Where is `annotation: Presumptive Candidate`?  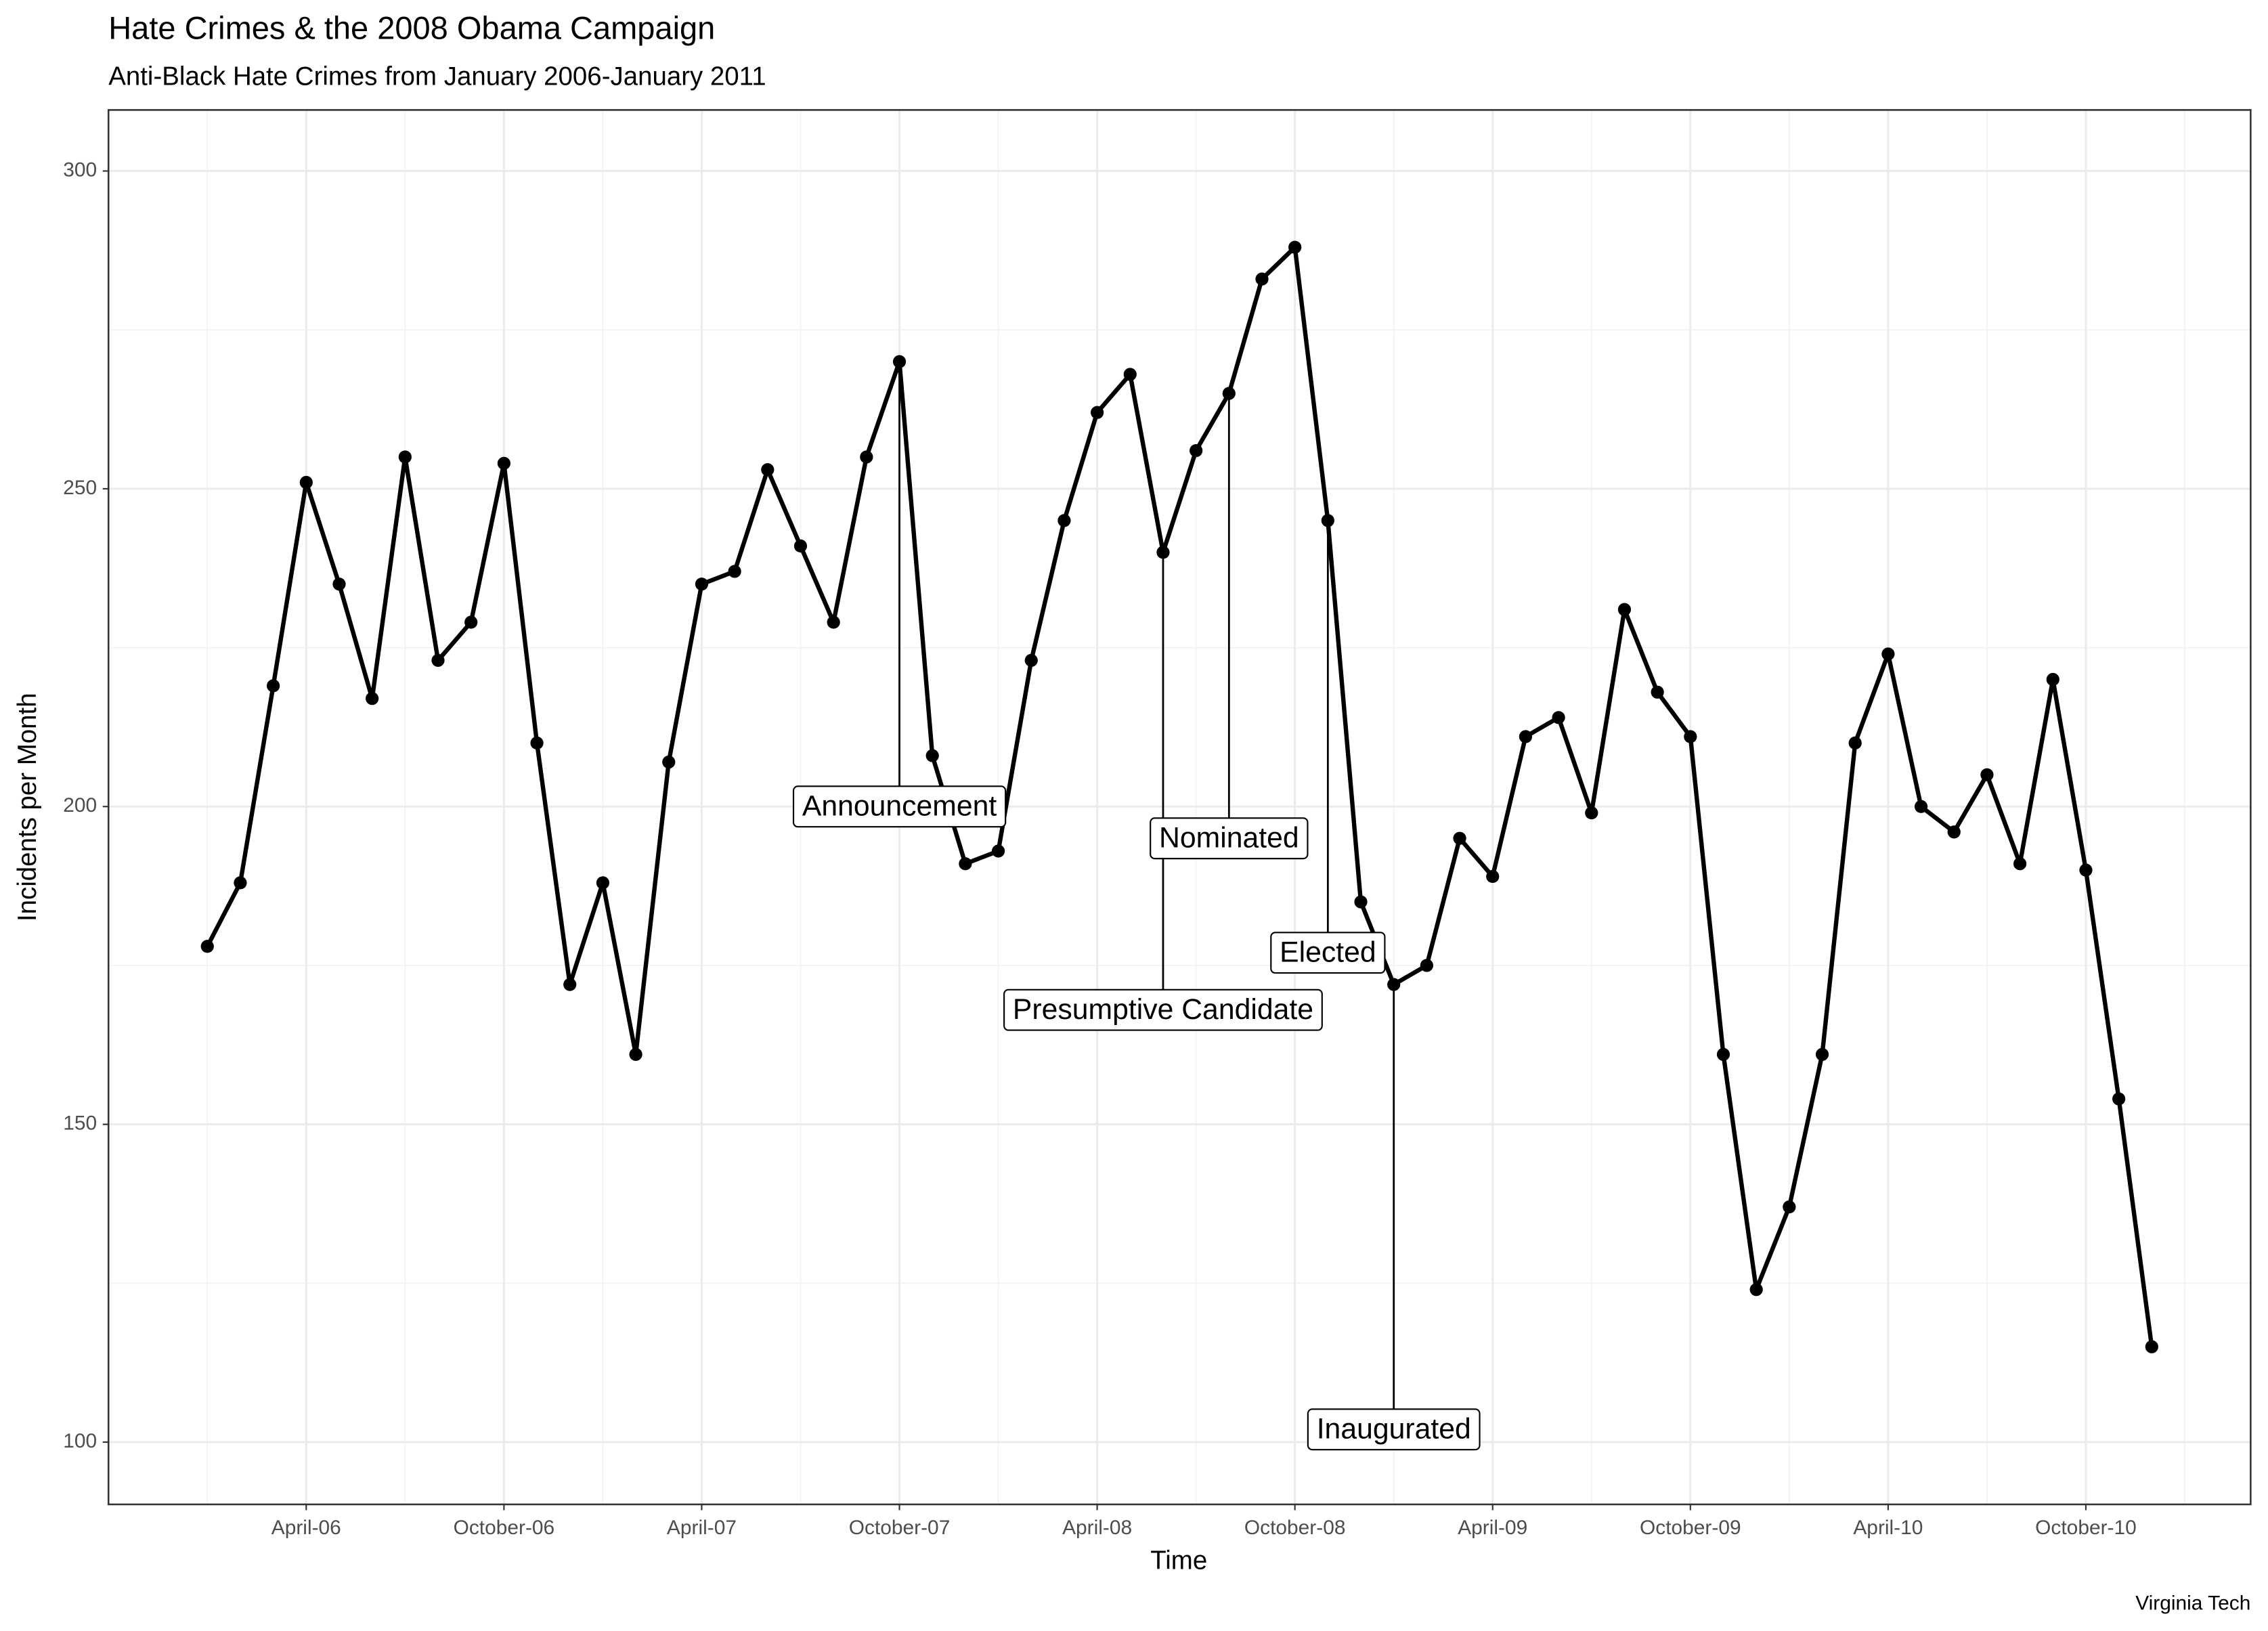 annotation: Presumptive Candidate is located at coordinates (1163, 1009).